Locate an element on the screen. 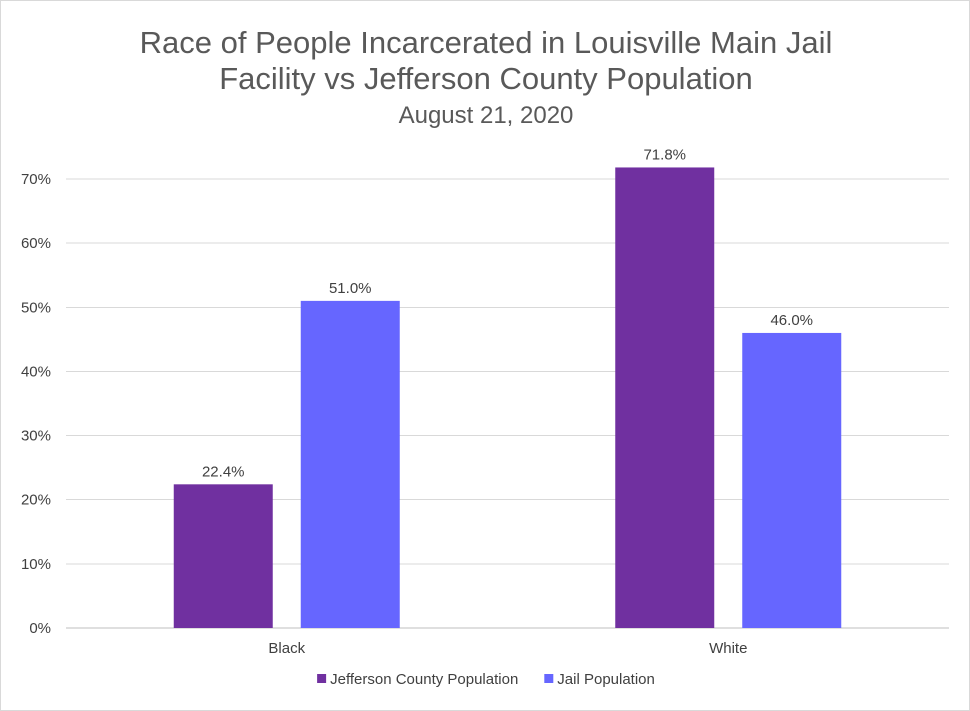  y-tick-label: 70% is located at coordinates (36, 179).